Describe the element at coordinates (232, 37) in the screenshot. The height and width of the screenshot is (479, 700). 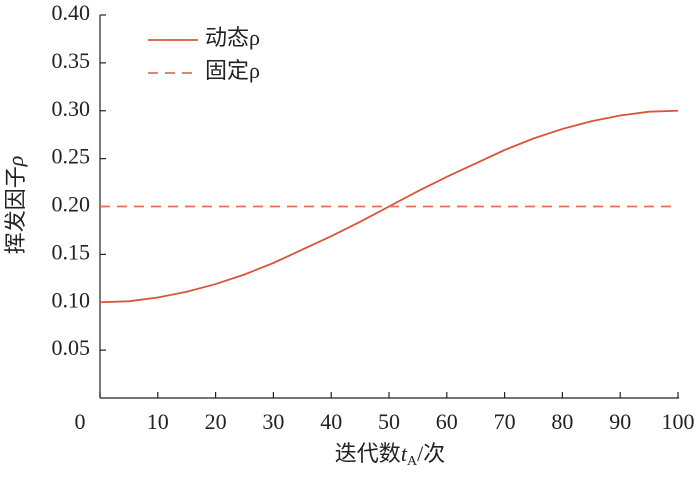
I see `legend-label: 动态ρ` at that location.